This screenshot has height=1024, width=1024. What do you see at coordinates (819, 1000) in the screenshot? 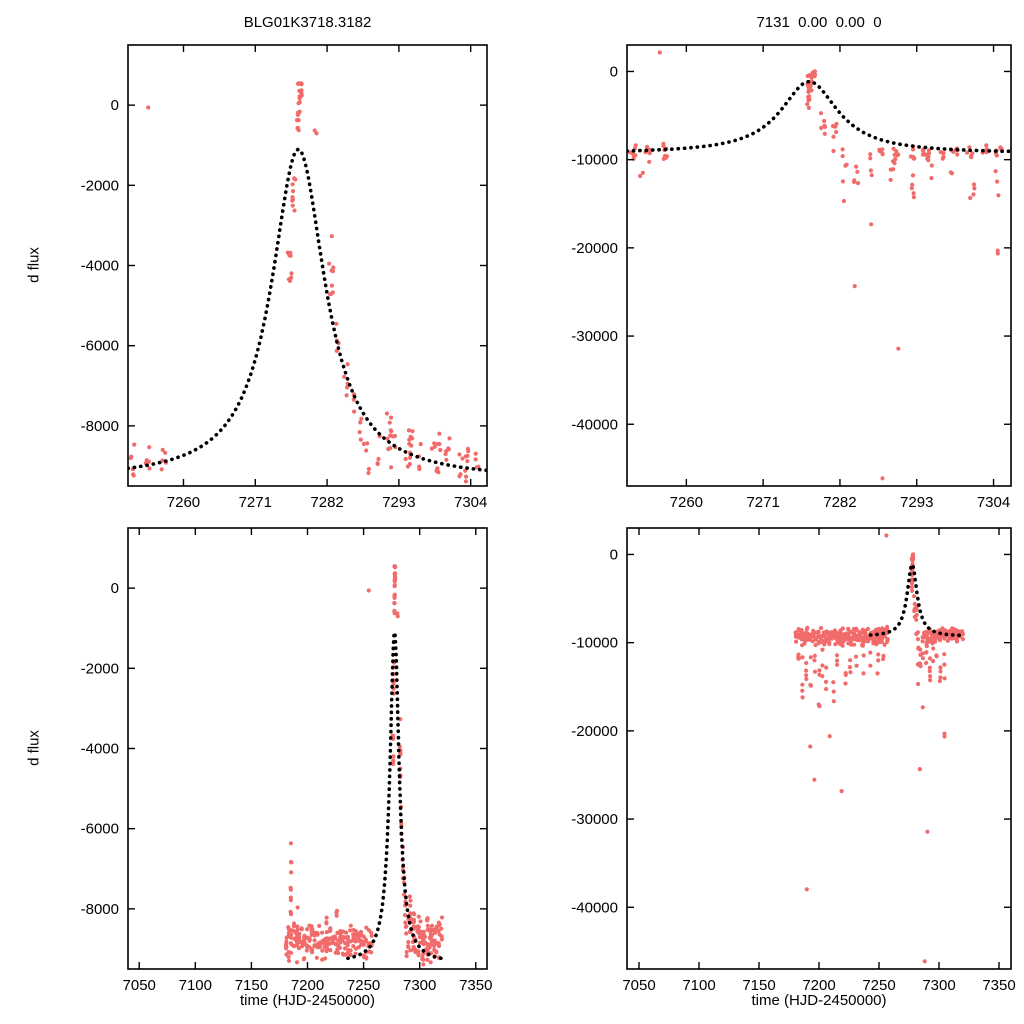
I see `x-axis-label-right: time (HJD-2450000)` at bounding box center [819, 1000].